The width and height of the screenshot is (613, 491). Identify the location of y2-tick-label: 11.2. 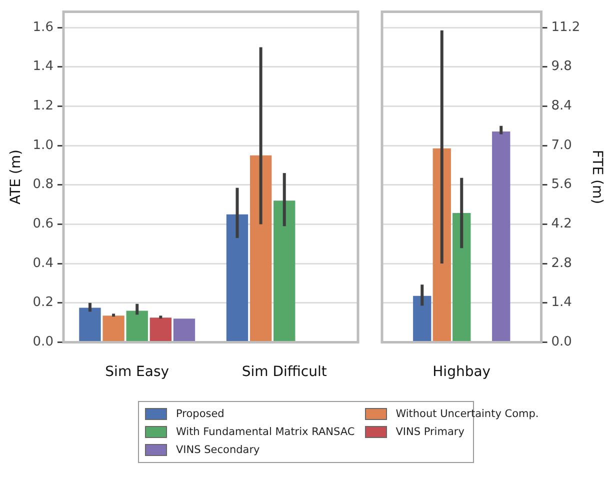
(565, 27).